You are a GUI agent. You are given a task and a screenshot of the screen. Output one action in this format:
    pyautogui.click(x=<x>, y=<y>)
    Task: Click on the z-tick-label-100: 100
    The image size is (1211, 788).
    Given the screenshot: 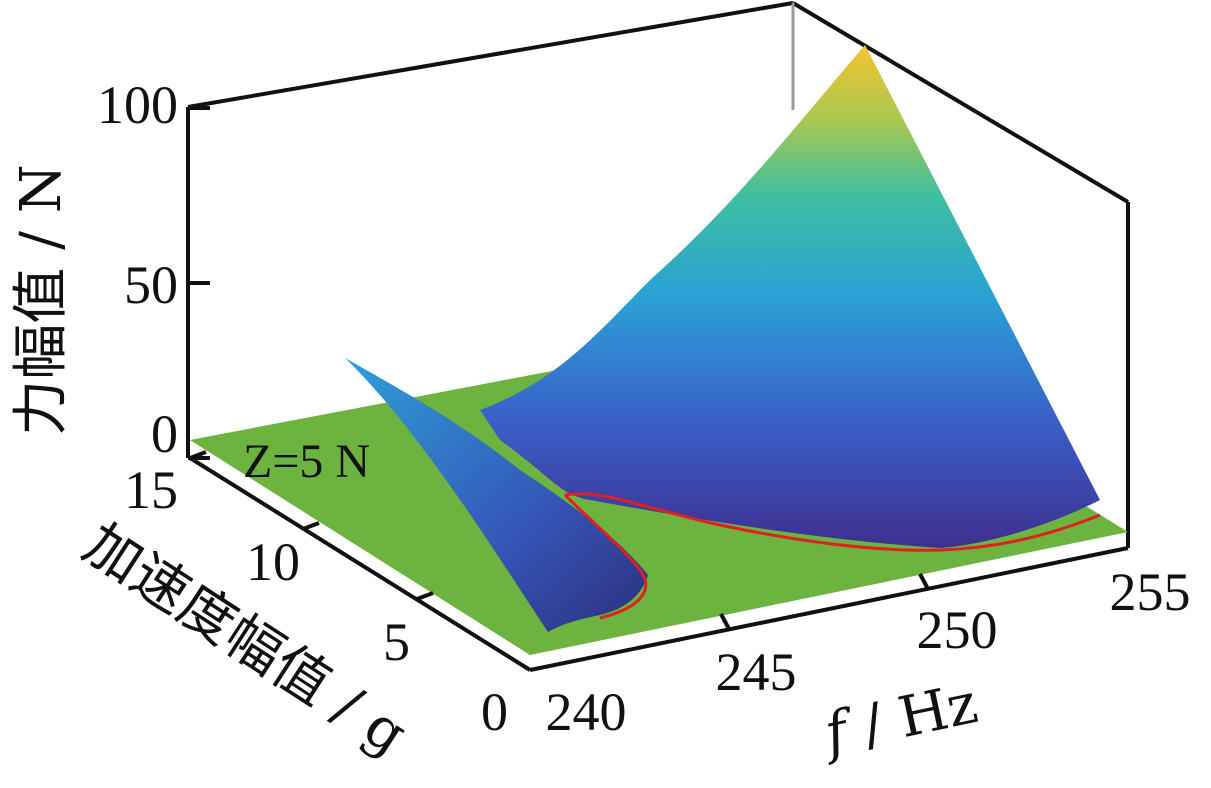 What is the action you would take?
    pyautogui.click(x=137, y=105)
    